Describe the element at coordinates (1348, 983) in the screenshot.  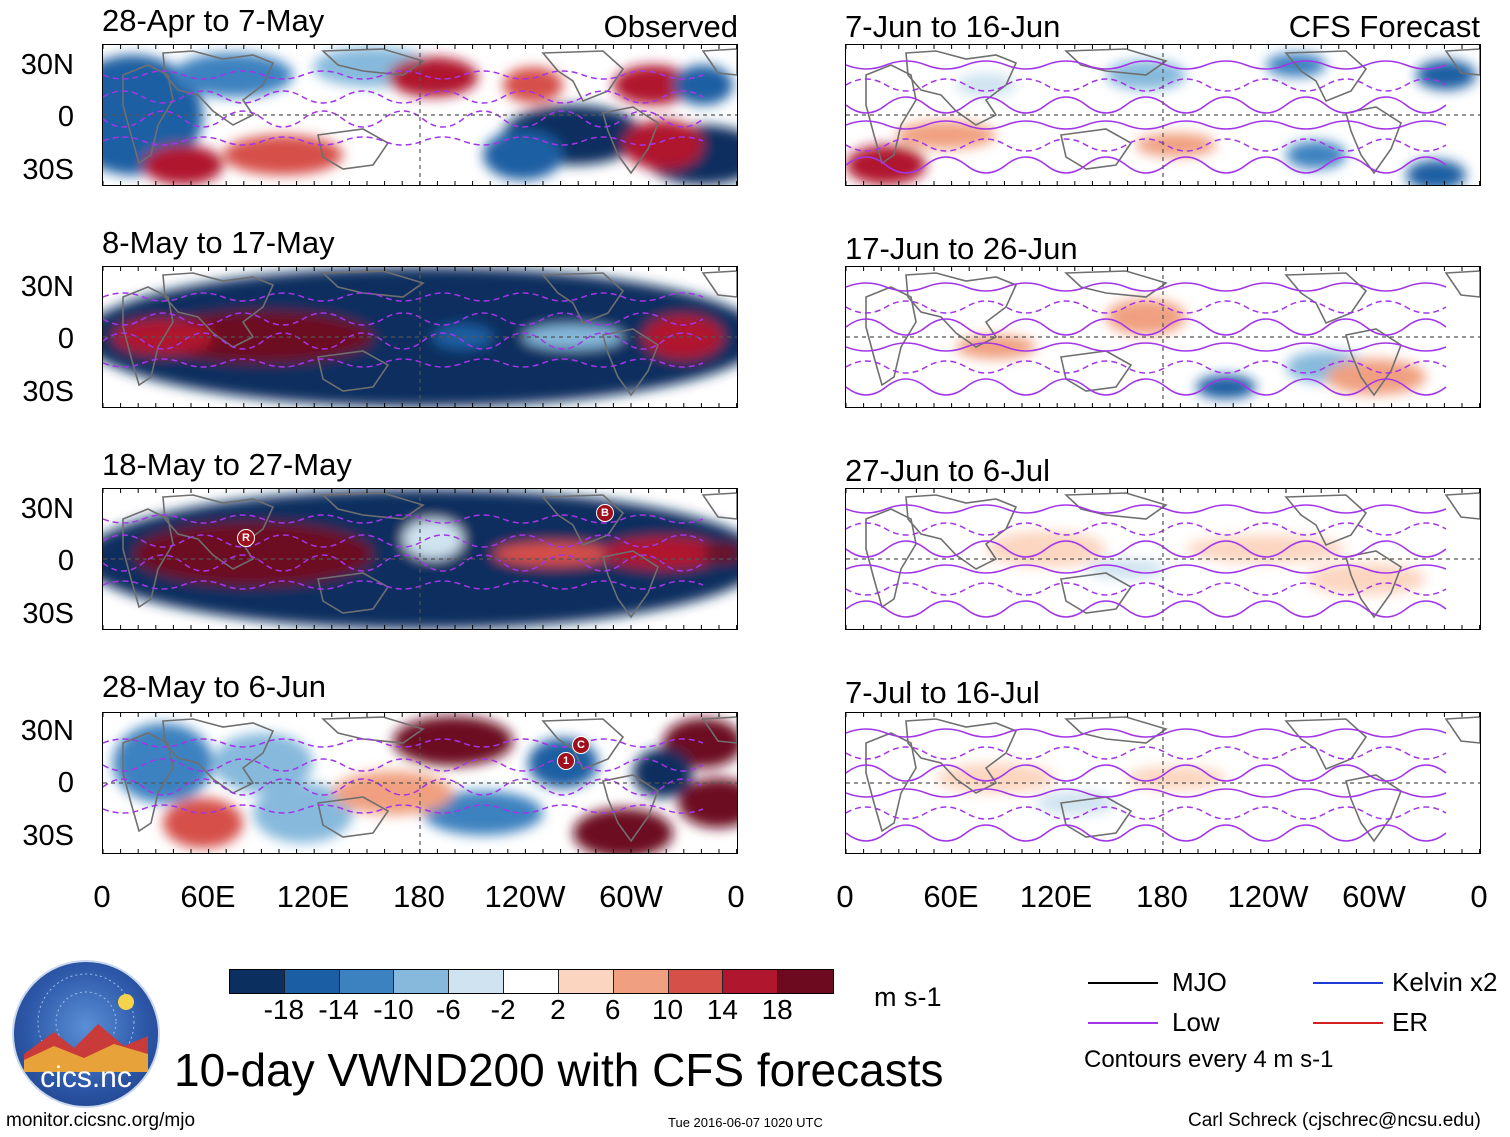
I see `legend-line-kelvin` at that location.